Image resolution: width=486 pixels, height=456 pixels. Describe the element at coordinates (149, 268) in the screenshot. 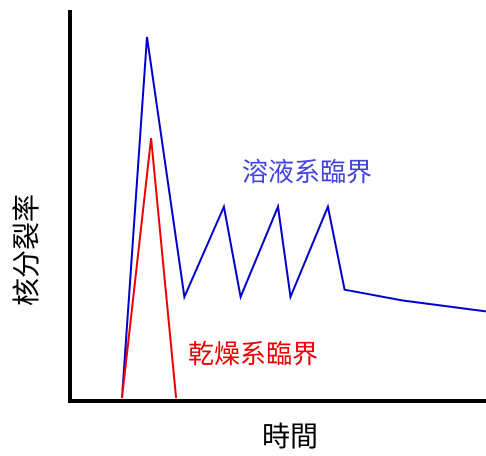

I see `series-line-dry` at that location.